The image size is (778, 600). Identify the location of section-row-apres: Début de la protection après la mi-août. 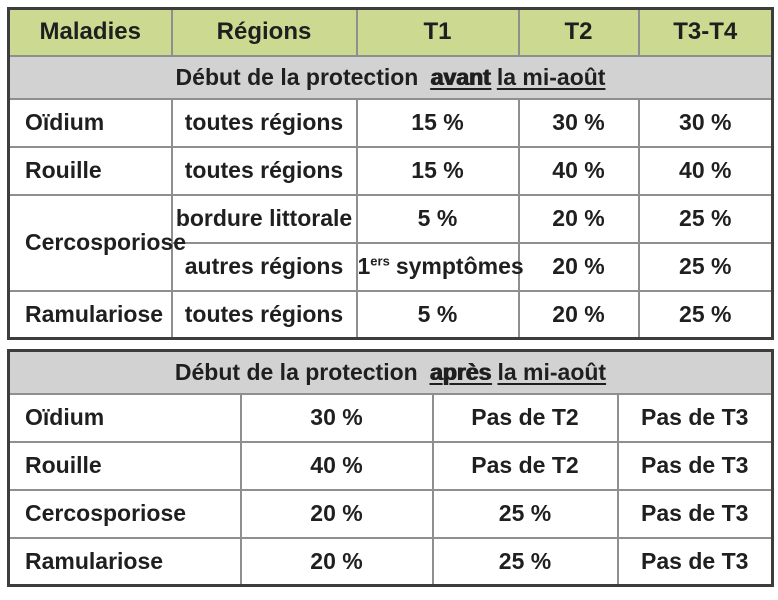
(390, 372).